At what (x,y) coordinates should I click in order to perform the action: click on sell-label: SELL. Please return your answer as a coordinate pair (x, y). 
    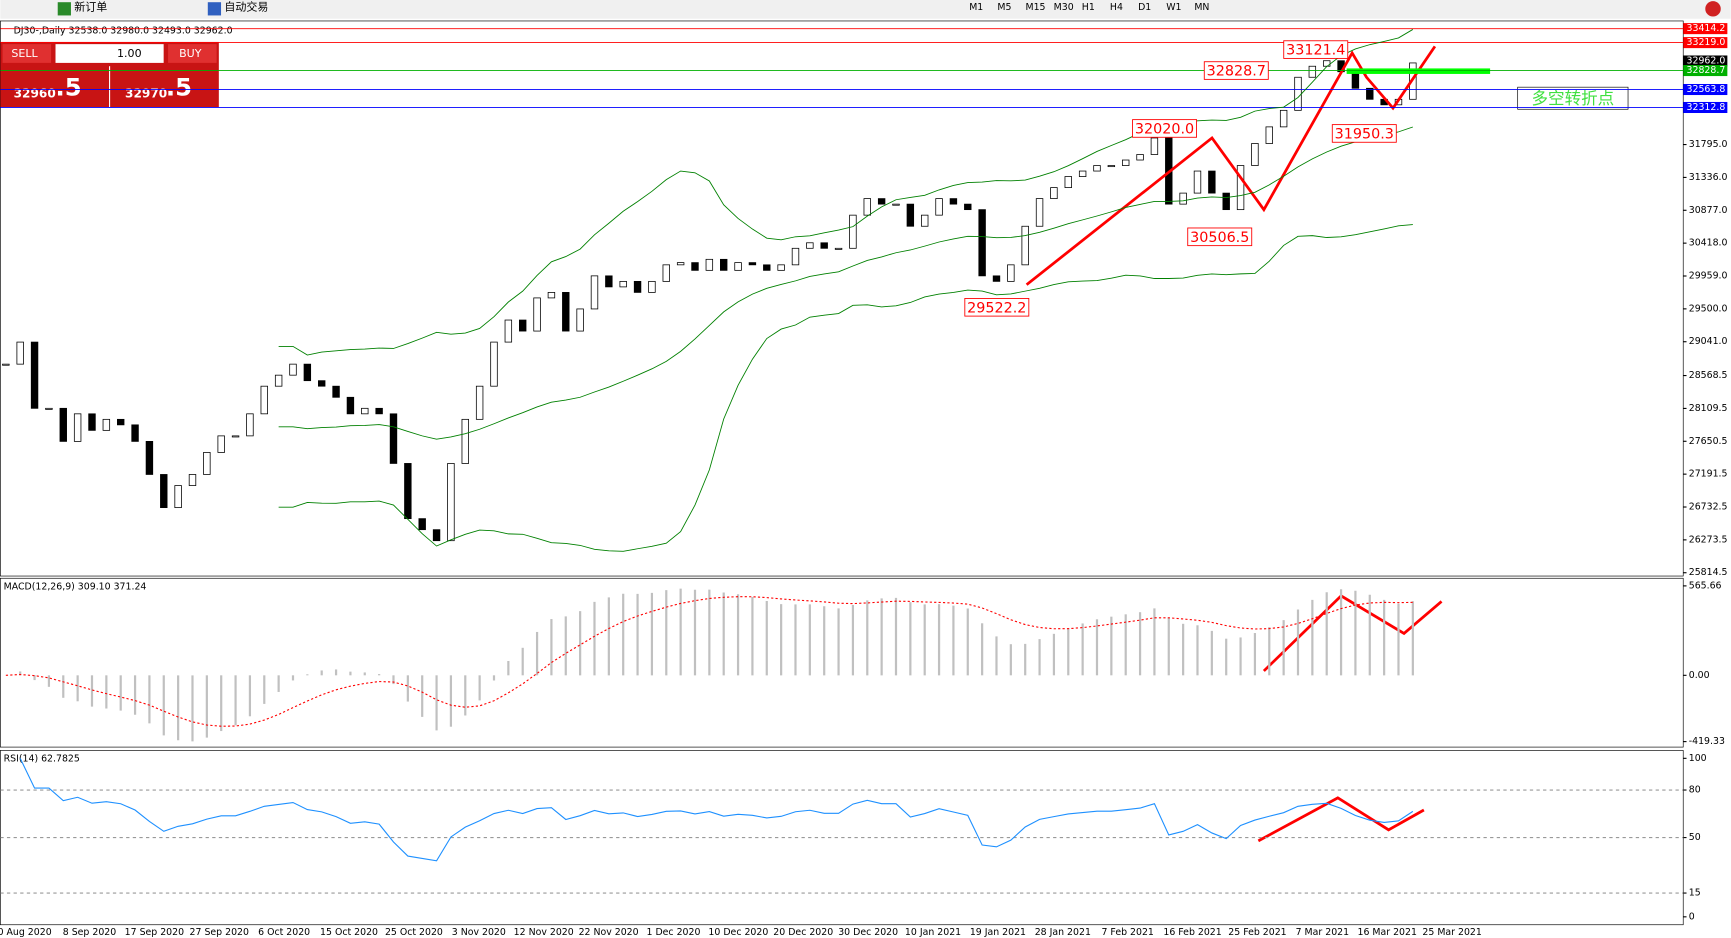
    Looking at the image, I should click on (24, 53).